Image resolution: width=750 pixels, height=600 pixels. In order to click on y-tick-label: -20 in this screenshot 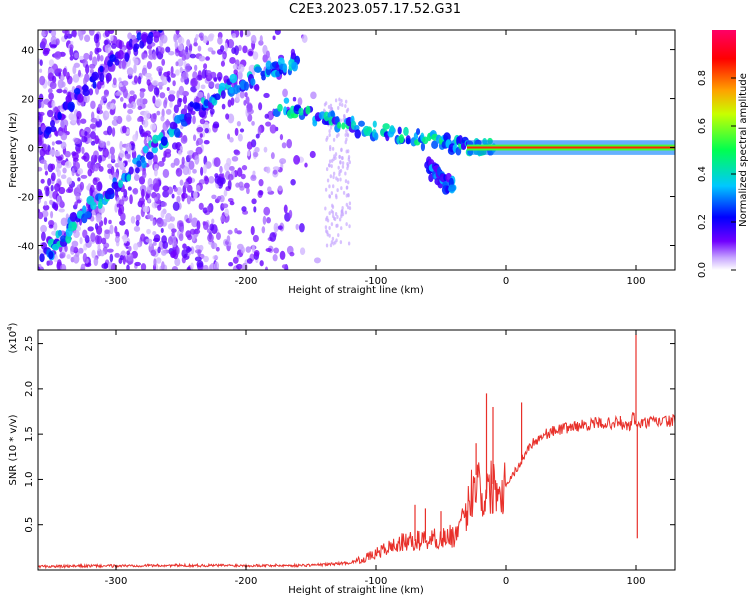, I will do `click(26, 198)`.